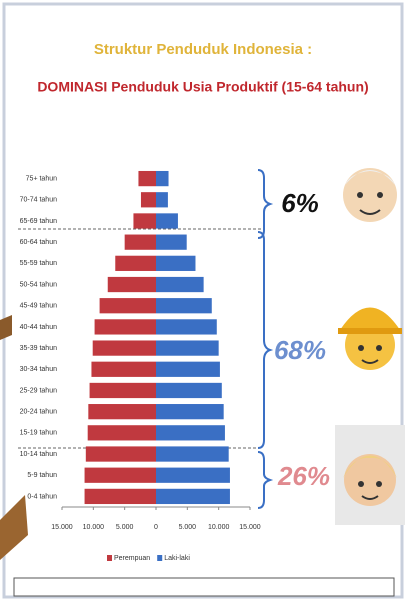 This screenshot has width=406, height=606. Describe the element at coordinates (38, 412) in the screenshot. I see `y-tick-label: 20-24 tahun` at that location.